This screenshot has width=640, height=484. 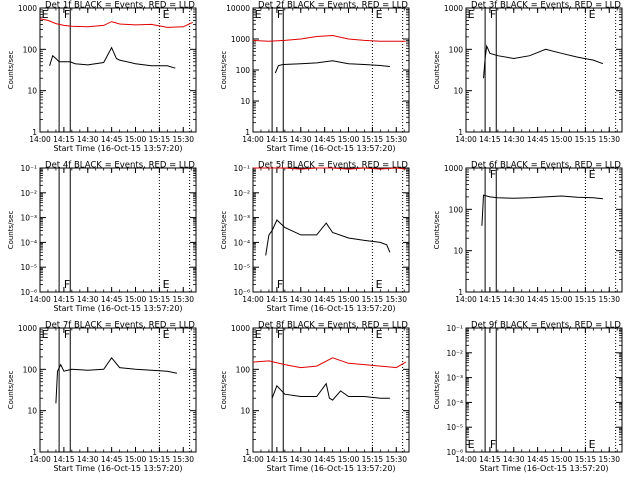 I want to click on series-line-black, so click(x=542, y=210).